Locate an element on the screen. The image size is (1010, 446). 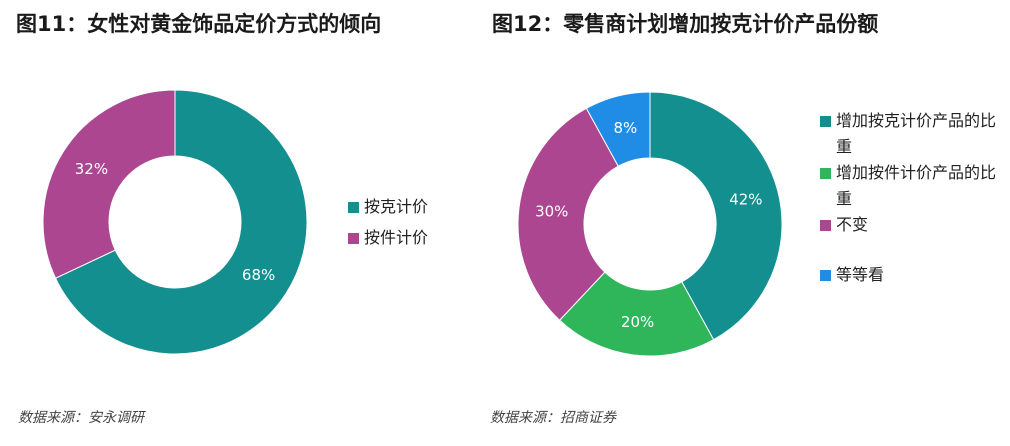
legend-item: 按件计价 is located at coordinates (388, 238).